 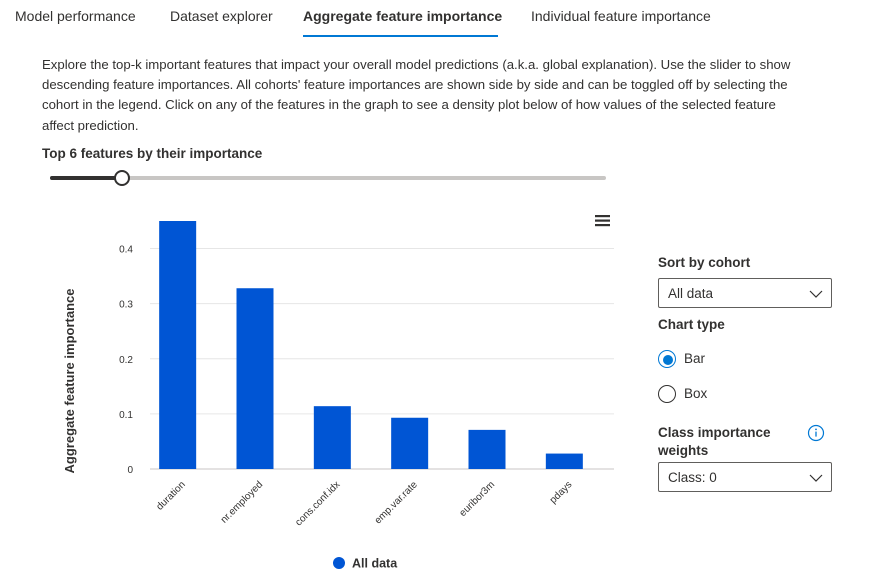 I want to click on y-tick-label: 0.2, so click(x=126, y=360).